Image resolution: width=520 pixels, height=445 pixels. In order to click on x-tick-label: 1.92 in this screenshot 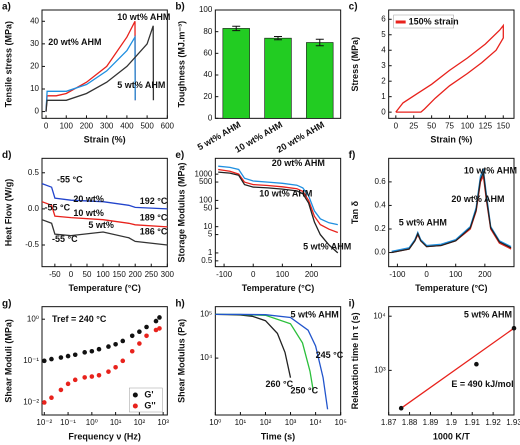, I will do `click(493, 422)`.